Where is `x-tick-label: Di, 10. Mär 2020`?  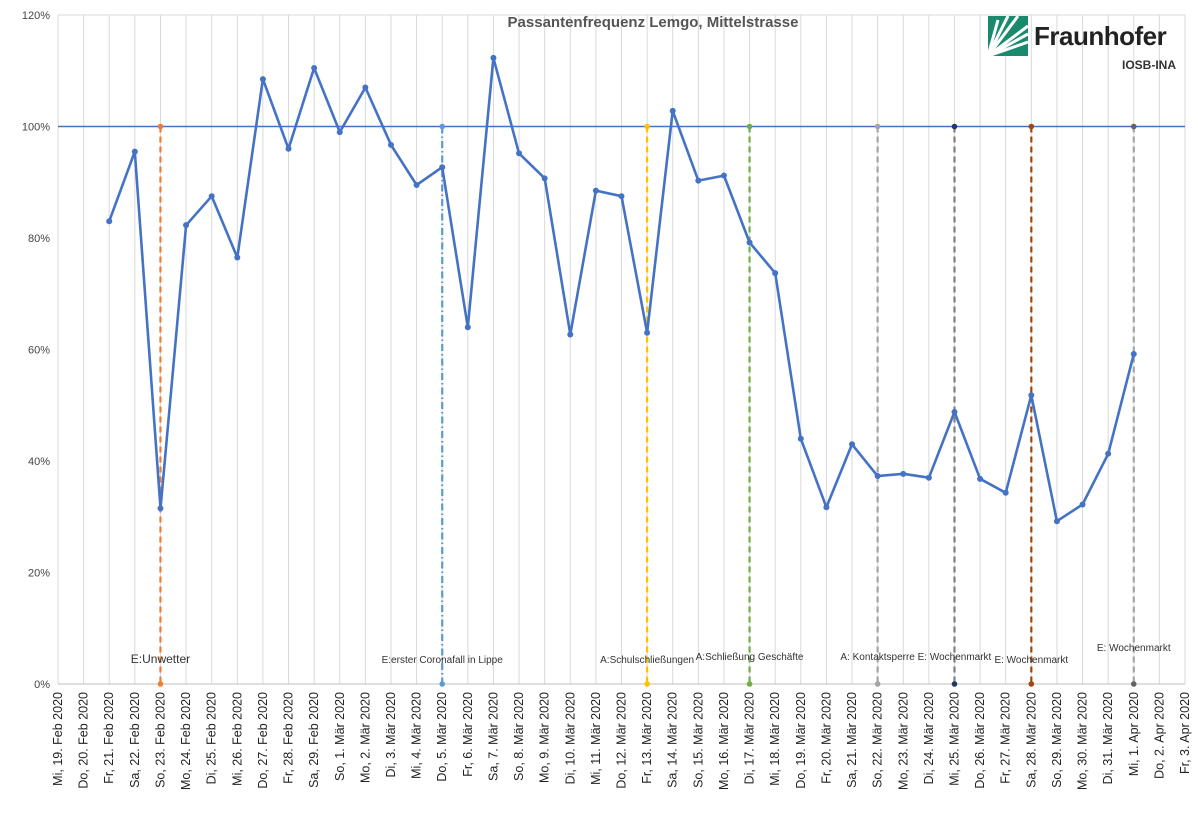 x-tick-label: Di, 10. Mär 2020 is located at coordinates (570, 738).